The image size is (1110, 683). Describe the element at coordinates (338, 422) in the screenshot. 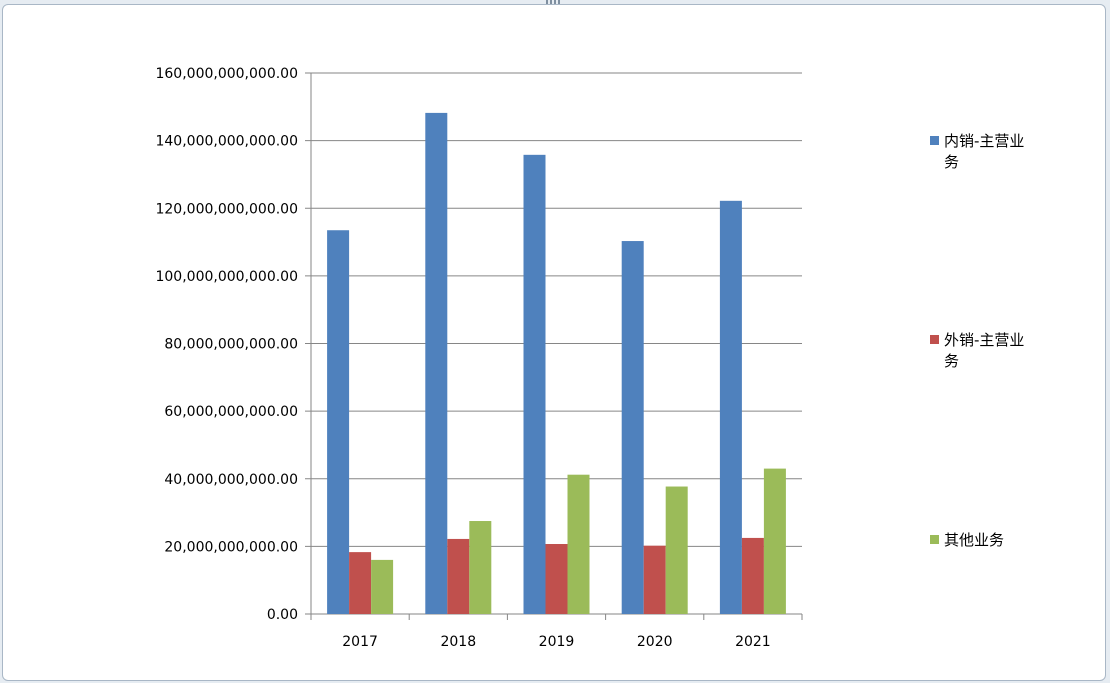

I see `bar-内销-主营业务-2017` at that location.